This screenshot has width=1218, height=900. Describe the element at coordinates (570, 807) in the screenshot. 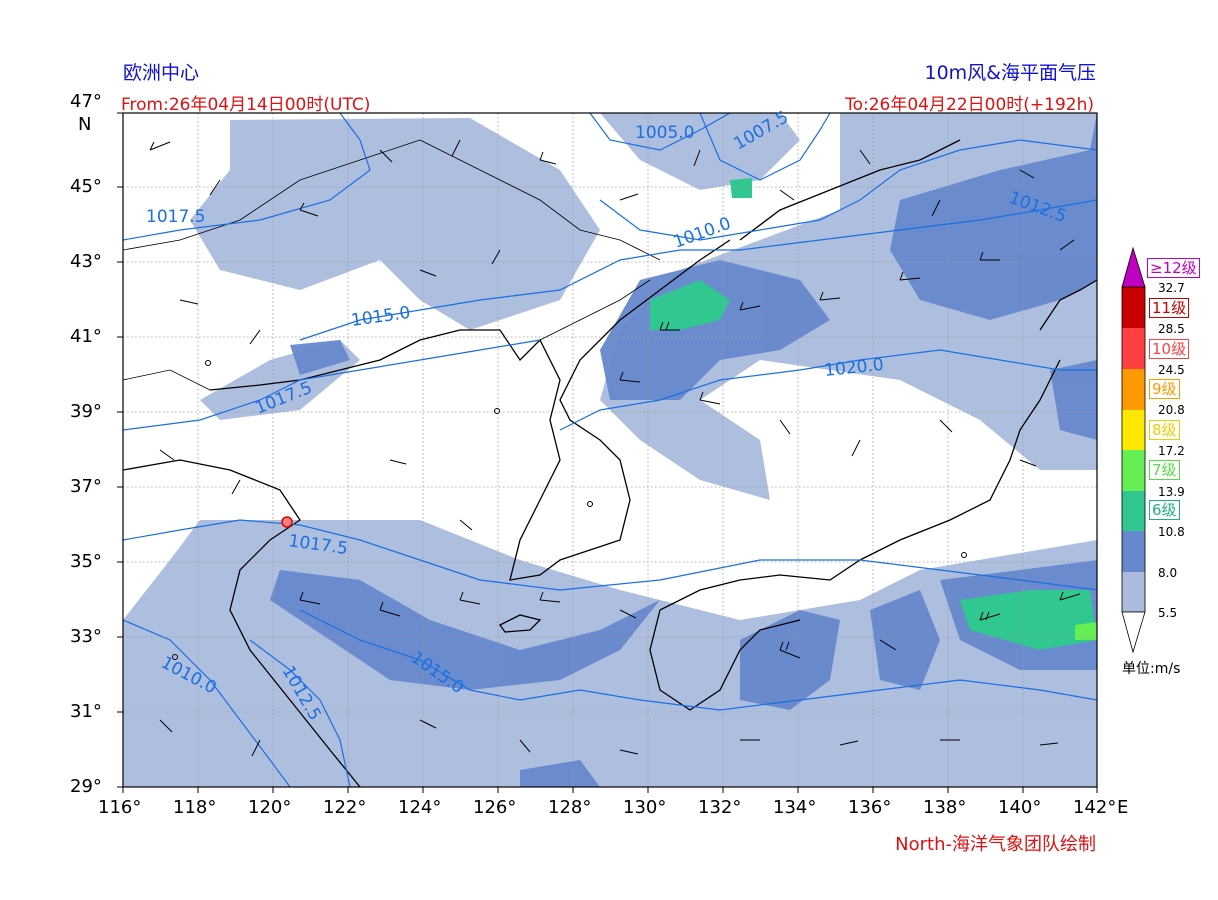

I see `lon-tick: 128°` at that location.